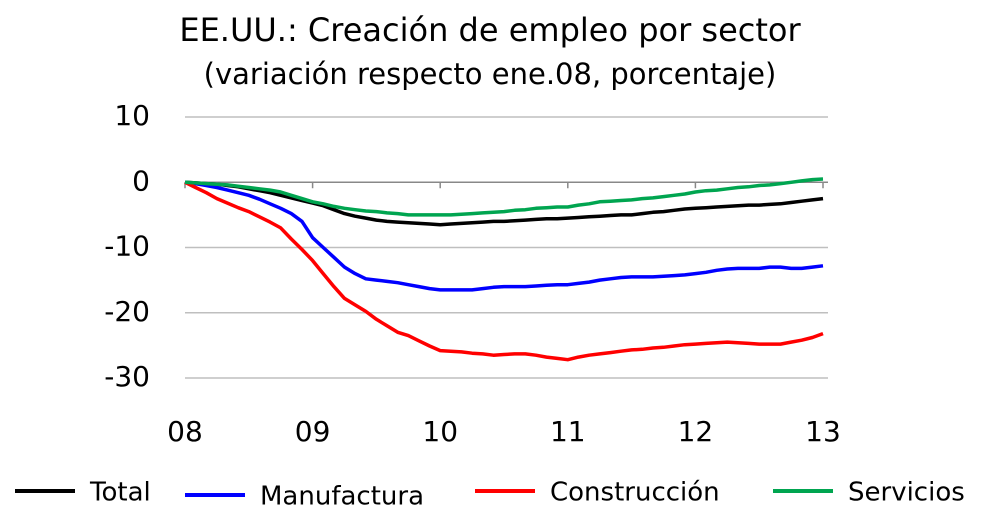  I want to click on legend-label: Manufactura, so click(342, 497).